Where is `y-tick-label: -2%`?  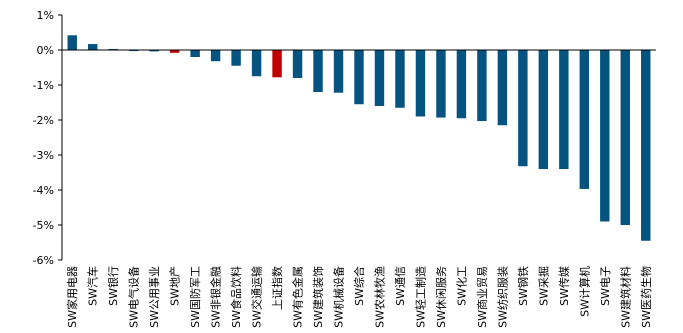 y-tick-label: -2% is located at coordinates (43, 120).